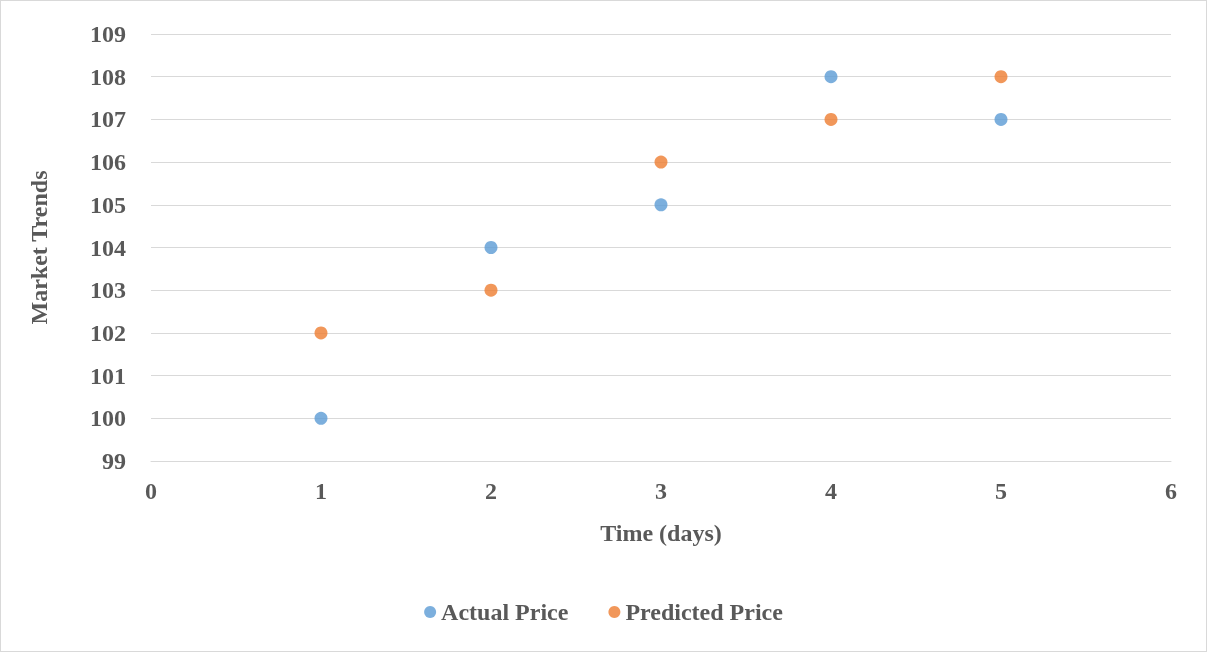 The height and width of the screenshot is (652, 1207). What do you see at coordinates (704, 612) in the screenshot?
I see `legend-label: Predicted Price` at bounding box center [704, 612].